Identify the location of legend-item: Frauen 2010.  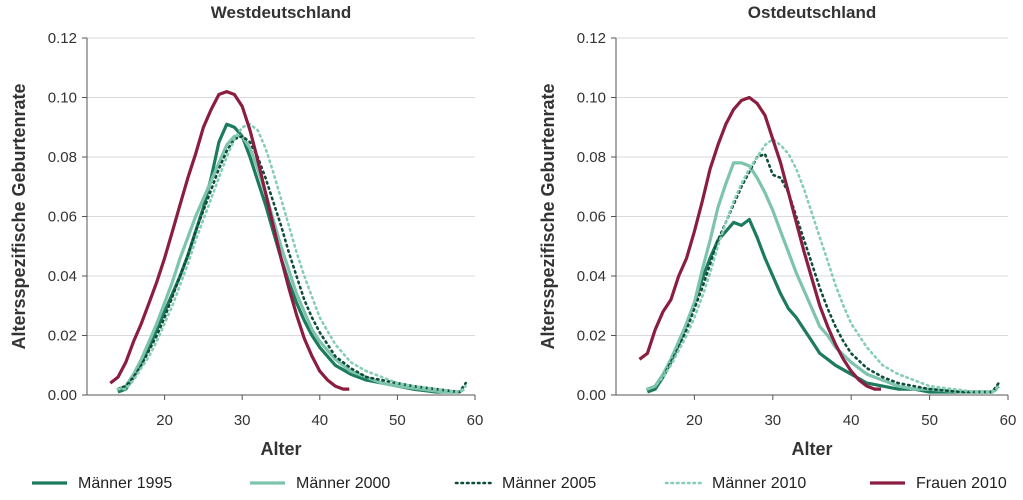
(938, 483).